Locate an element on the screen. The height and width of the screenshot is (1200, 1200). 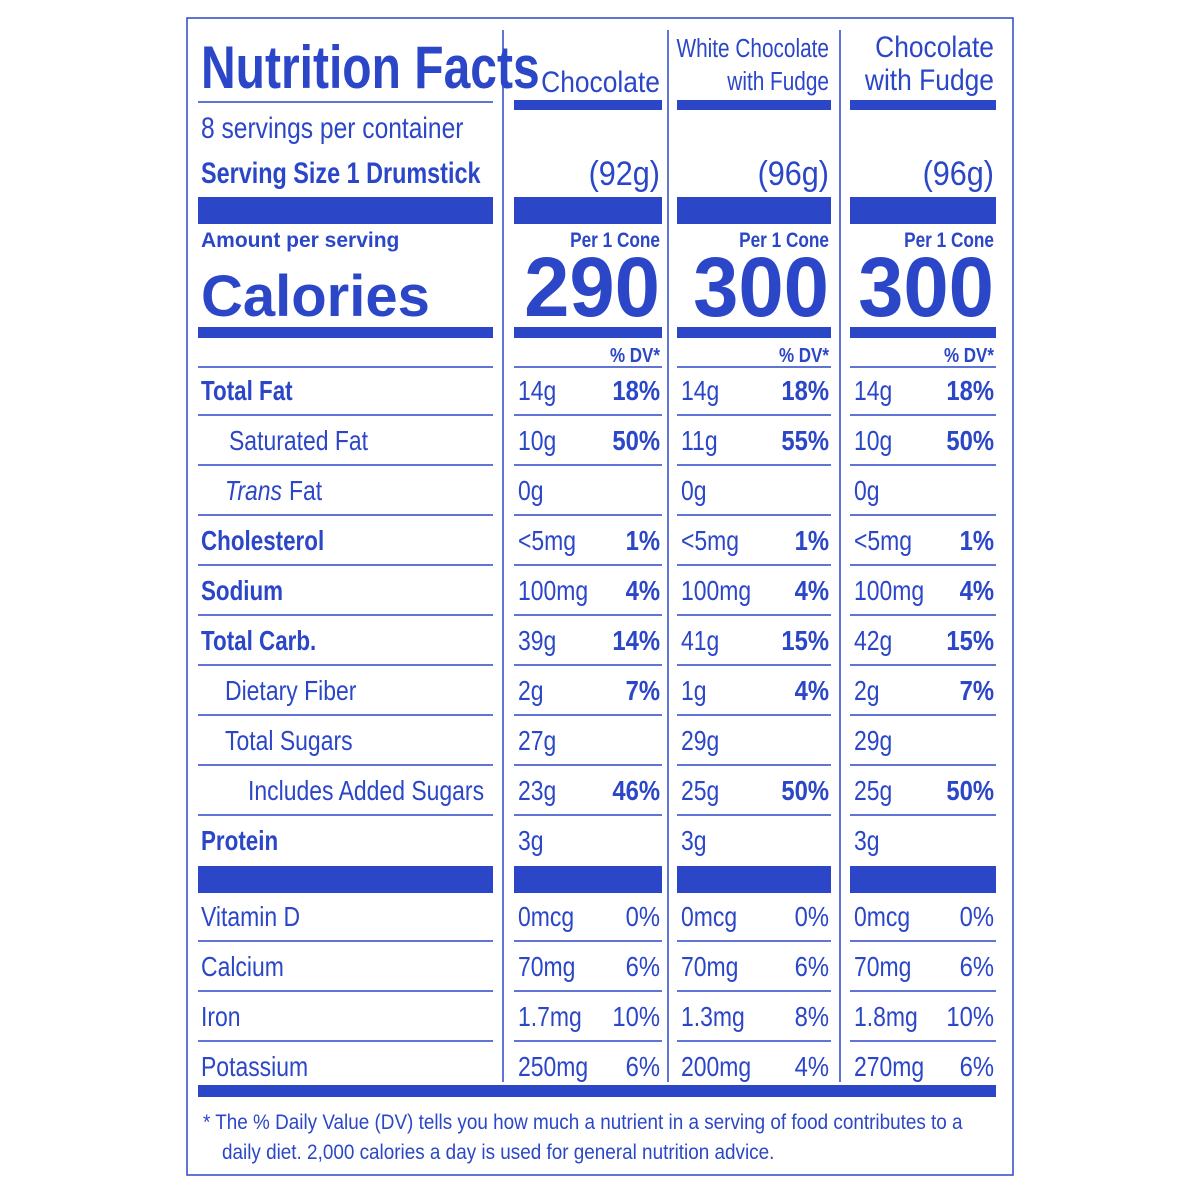
serving-weight: (92g) is located at coordinates (624, 174).